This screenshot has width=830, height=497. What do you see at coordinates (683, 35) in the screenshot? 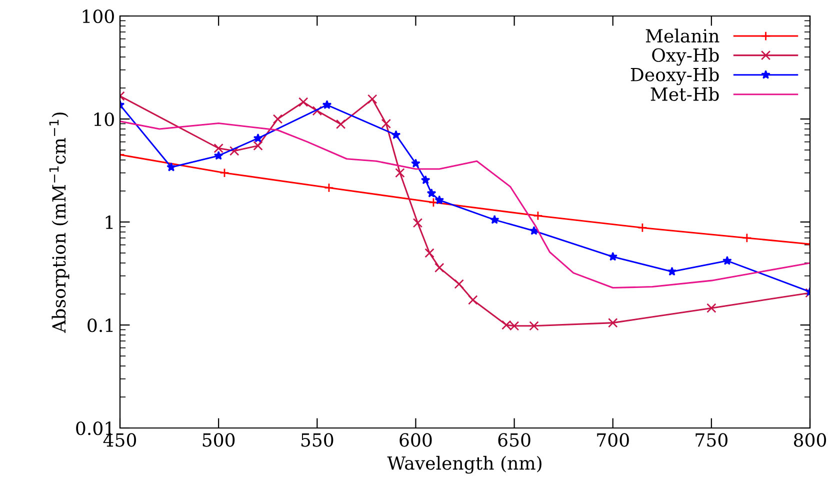
I see `legend-label: Melanin` at bounding box center [683, 35].